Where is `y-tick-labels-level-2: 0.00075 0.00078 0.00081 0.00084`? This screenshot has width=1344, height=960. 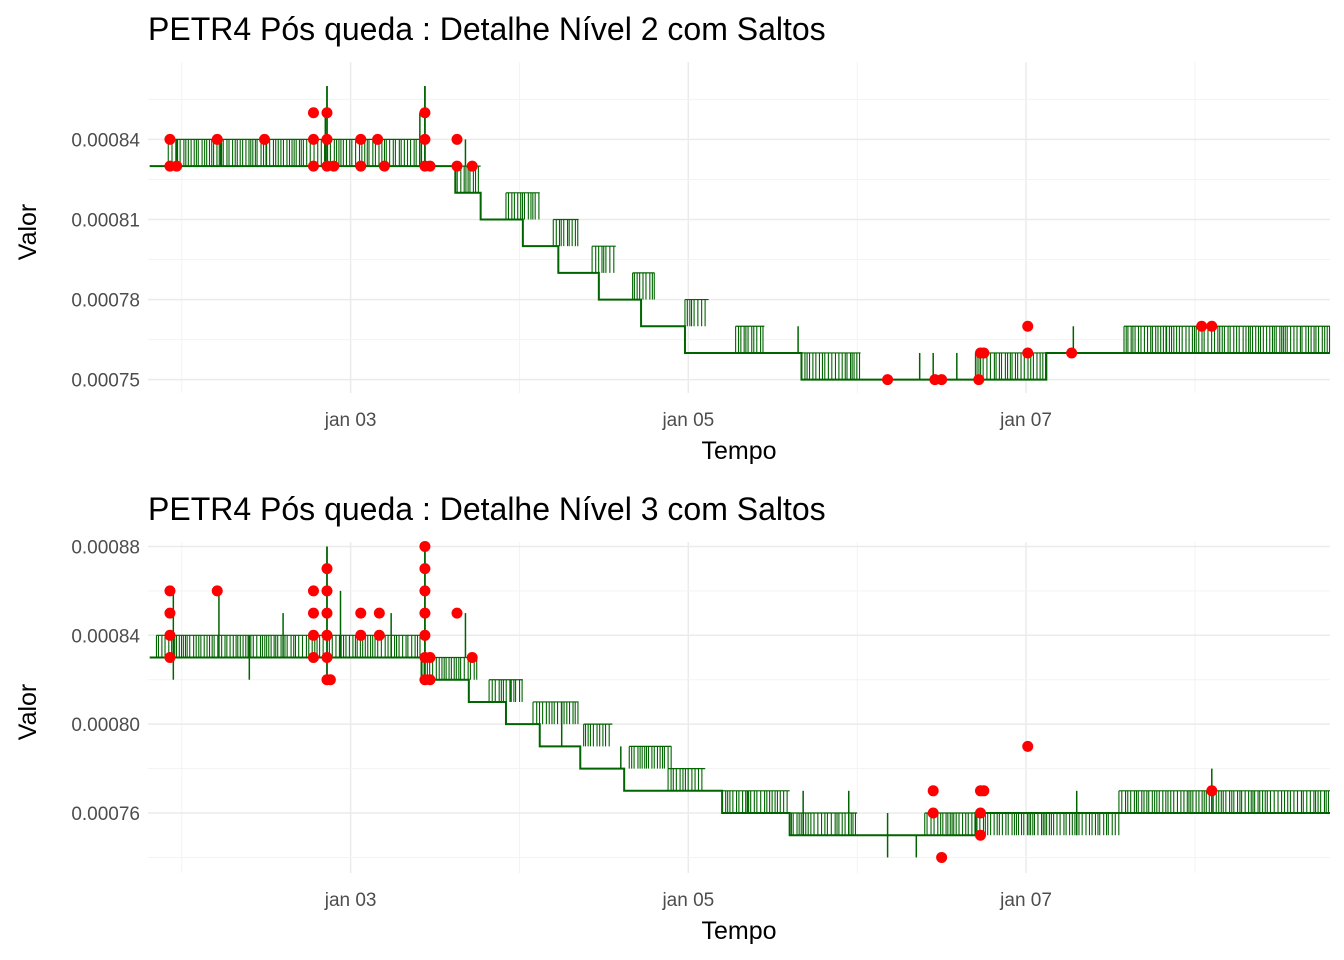 y-tick-labels-level-2: 0.00075 0.00078 0.00081 0.00084 is located at coordinates (105, 260).